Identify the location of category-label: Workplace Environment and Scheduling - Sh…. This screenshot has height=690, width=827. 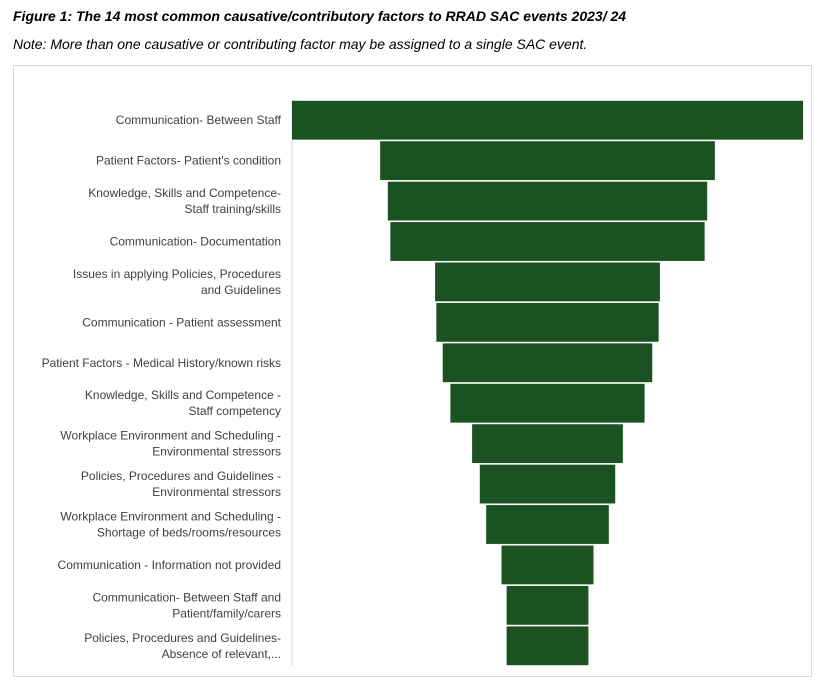
(170, 525).